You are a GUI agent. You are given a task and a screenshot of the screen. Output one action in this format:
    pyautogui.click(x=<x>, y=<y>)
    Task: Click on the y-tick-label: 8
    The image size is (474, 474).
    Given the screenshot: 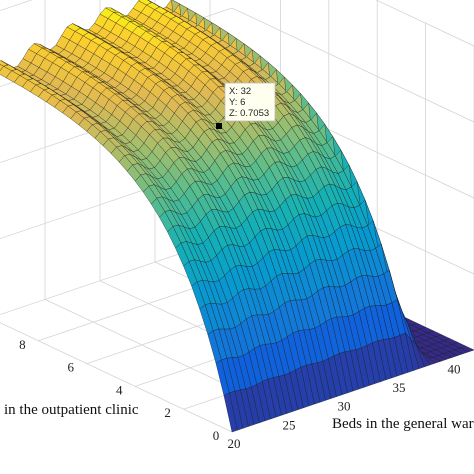 What is the action you would take?
    pyautogui.click(x=22, y=344)
    